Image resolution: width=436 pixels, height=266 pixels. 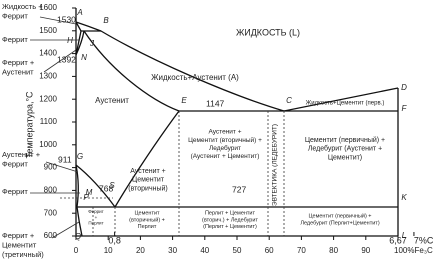 I want to click on point-label: L, so click(x=404, y=235).